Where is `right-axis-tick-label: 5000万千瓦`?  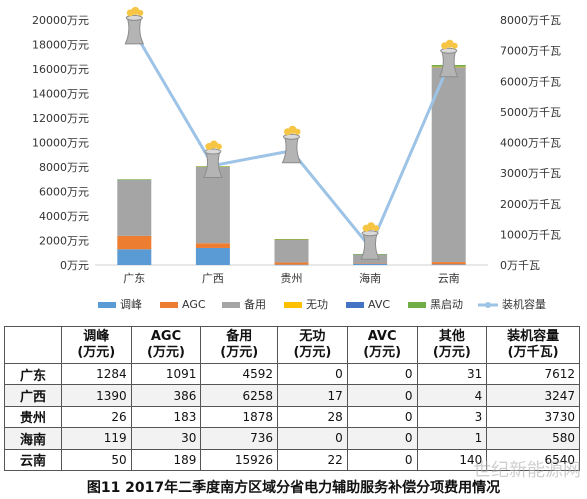
right-axis-tick-label: 5000万千瓦 is located at coordinates (530, 112).